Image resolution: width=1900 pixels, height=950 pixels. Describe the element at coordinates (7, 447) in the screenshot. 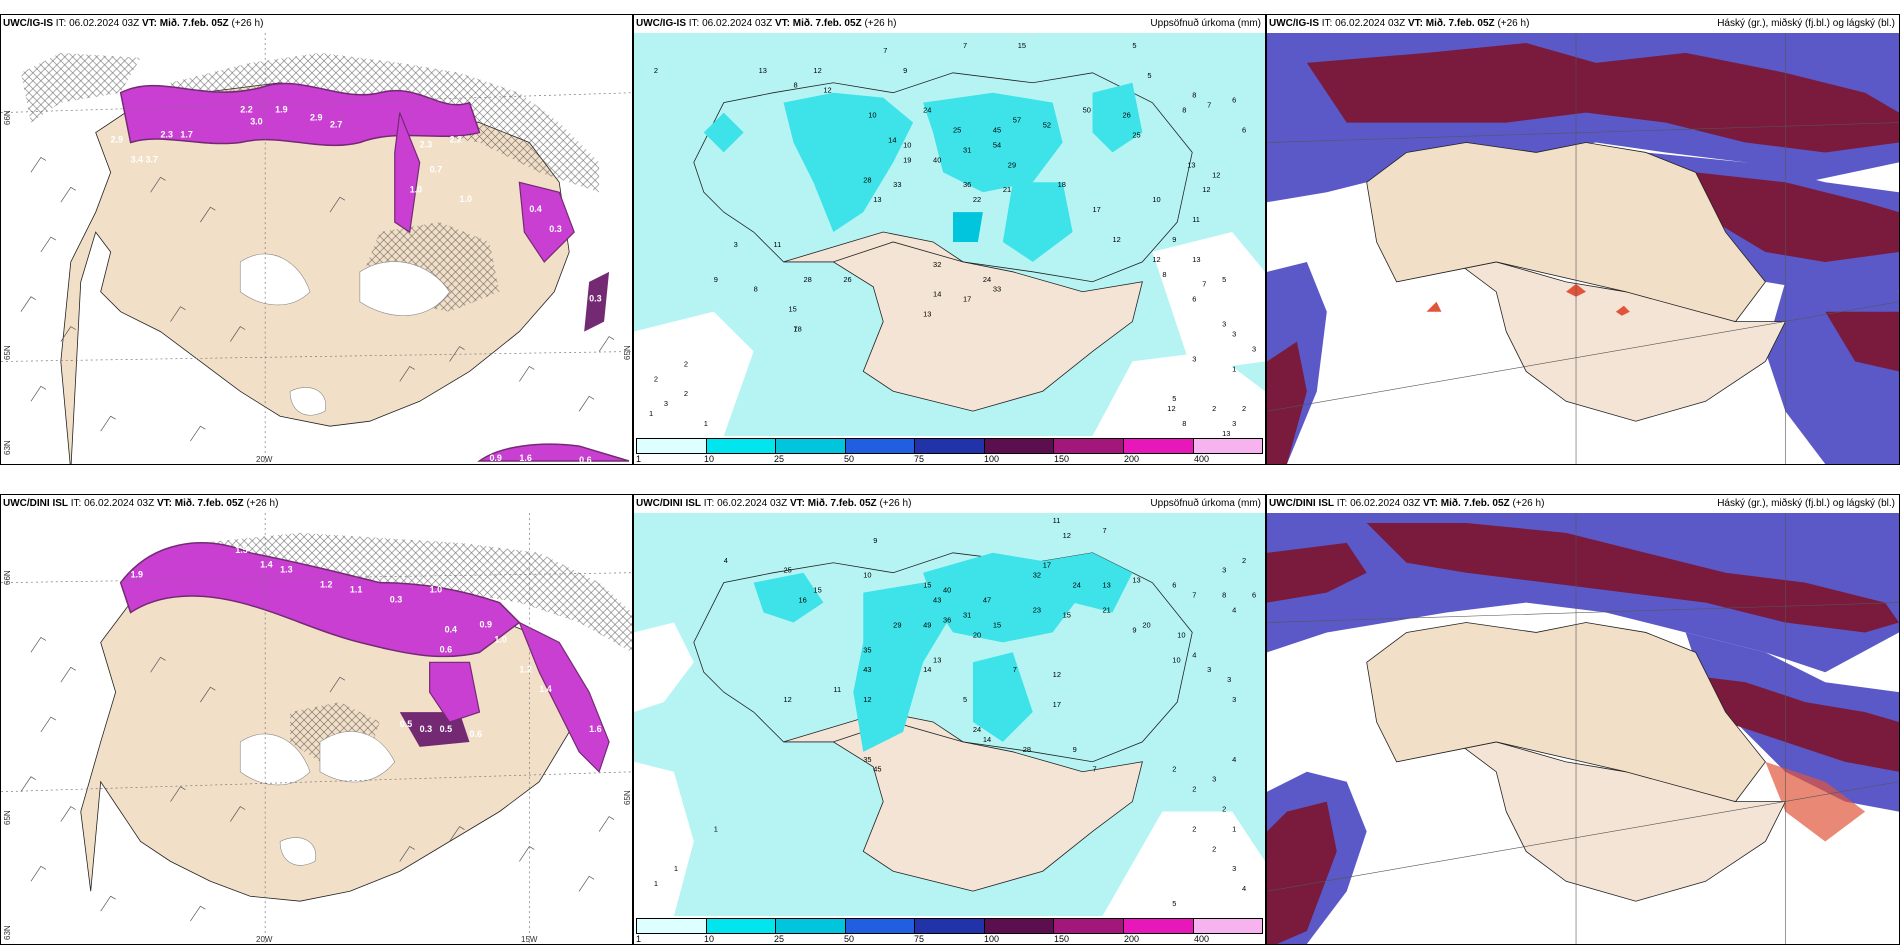

I see `lat-label: 63N` at that location.